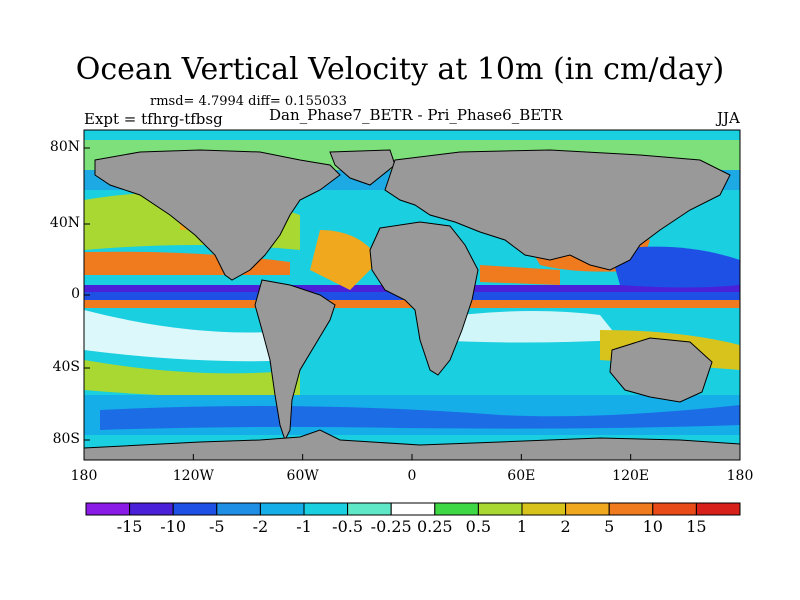 This screenshot has width=800, height=600. I want to click on colorbar-label: 5, so click(609, 526).